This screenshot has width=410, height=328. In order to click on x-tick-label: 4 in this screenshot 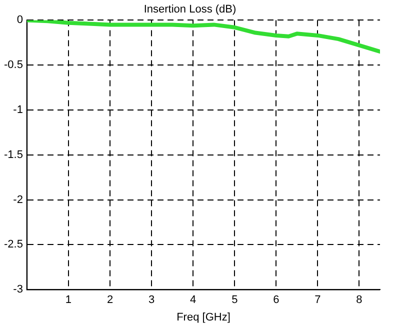, I will do `click(193, 300)`.